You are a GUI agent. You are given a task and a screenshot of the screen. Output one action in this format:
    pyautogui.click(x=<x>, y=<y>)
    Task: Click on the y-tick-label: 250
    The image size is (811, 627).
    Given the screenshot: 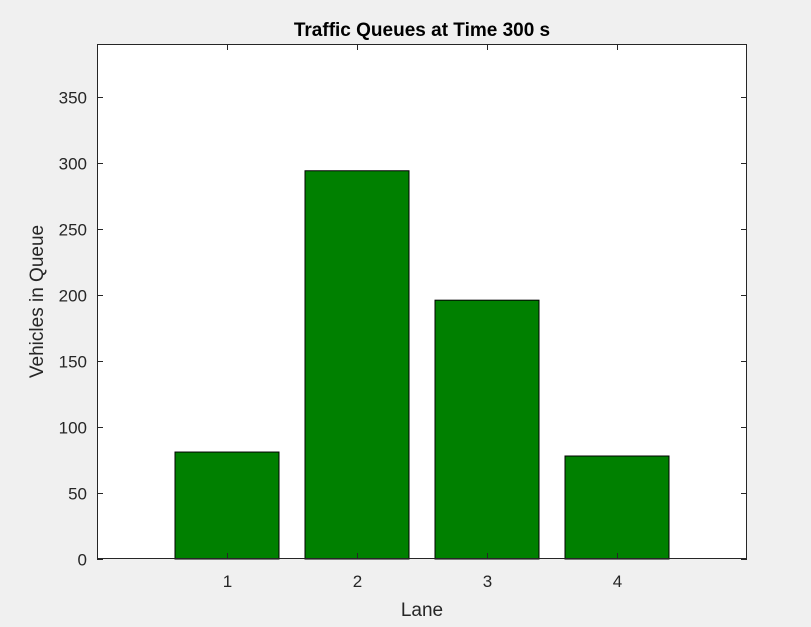 What is the action you would take?
    pyautogui.click(x=73, y=230)
    